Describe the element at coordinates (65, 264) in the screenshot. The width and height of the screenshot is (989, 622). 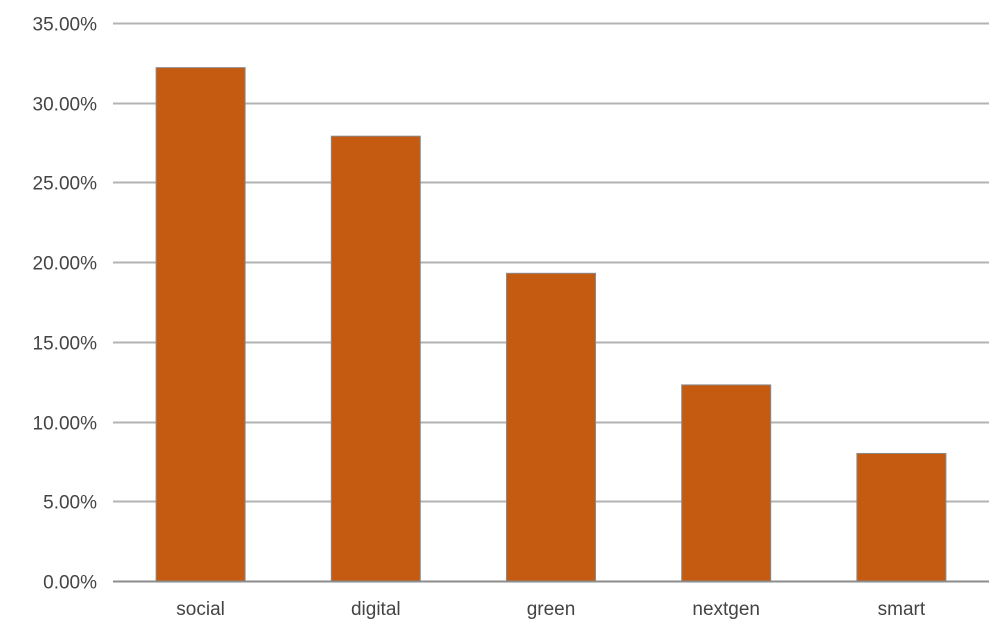
I see `y-tick-label: 20.00%` at that location.